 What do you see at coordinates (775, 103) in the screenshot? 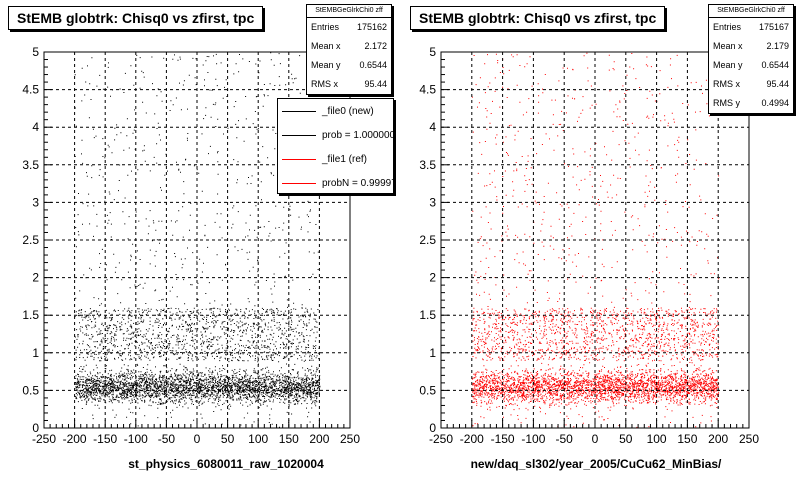
I see `stats-value: 0.4994` at bounding box center [775, 103].